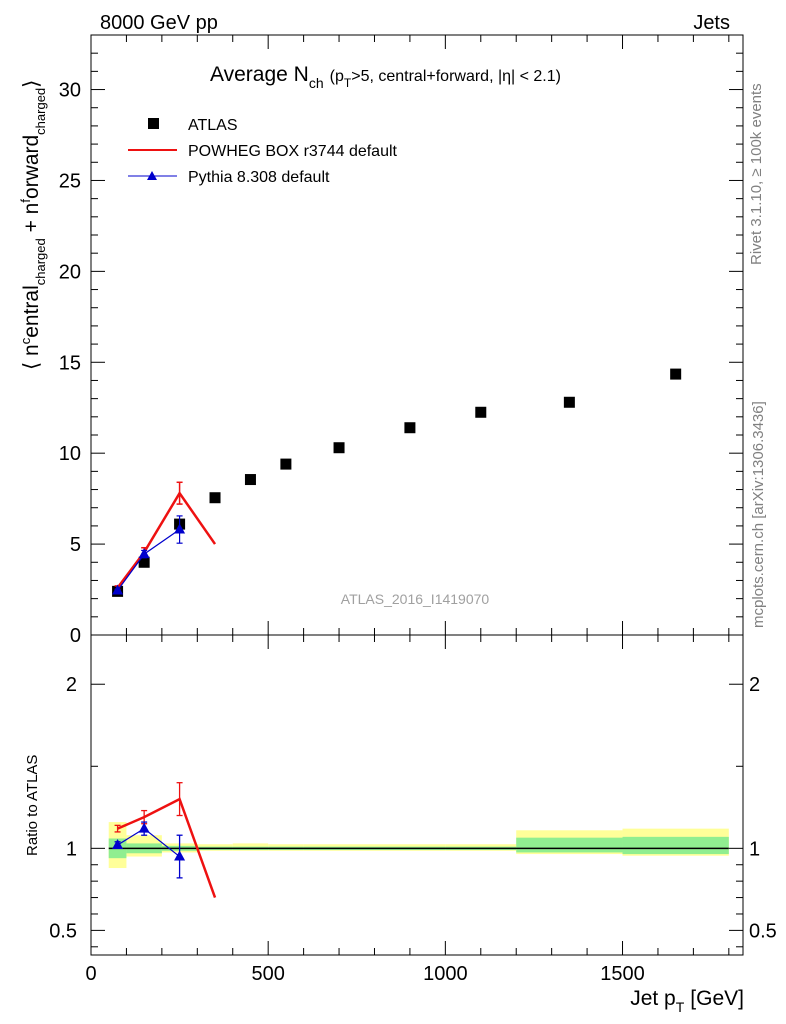 This screenshot has height=1024, width=786. What do you see at coordinates (293, 151) in the screenshot?
I see `legend-powheg-label: POWHEG BOX r3744 default` at bounding box center [293, 151].